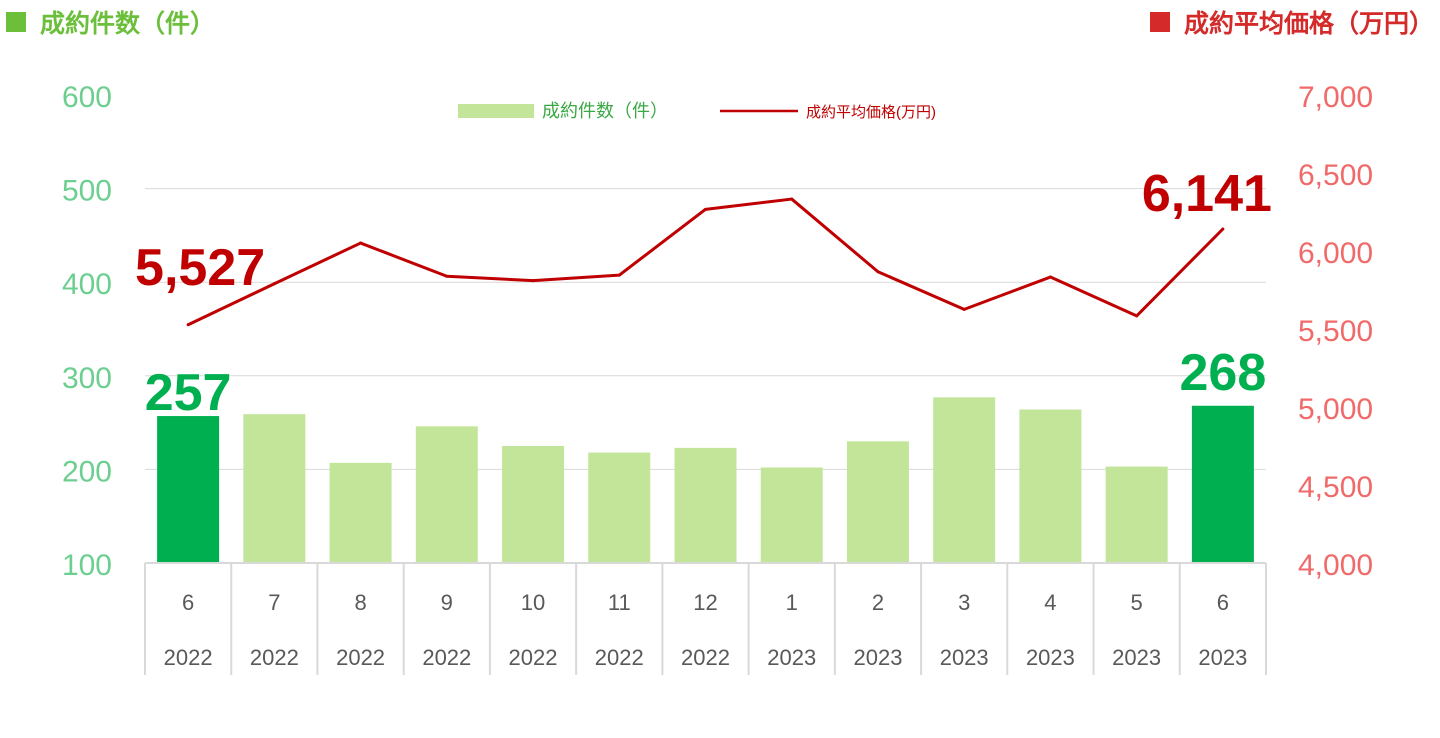 This screenshot has width=1440, height=738. I want to click on month-tick-label: 12, so click(705, 602).